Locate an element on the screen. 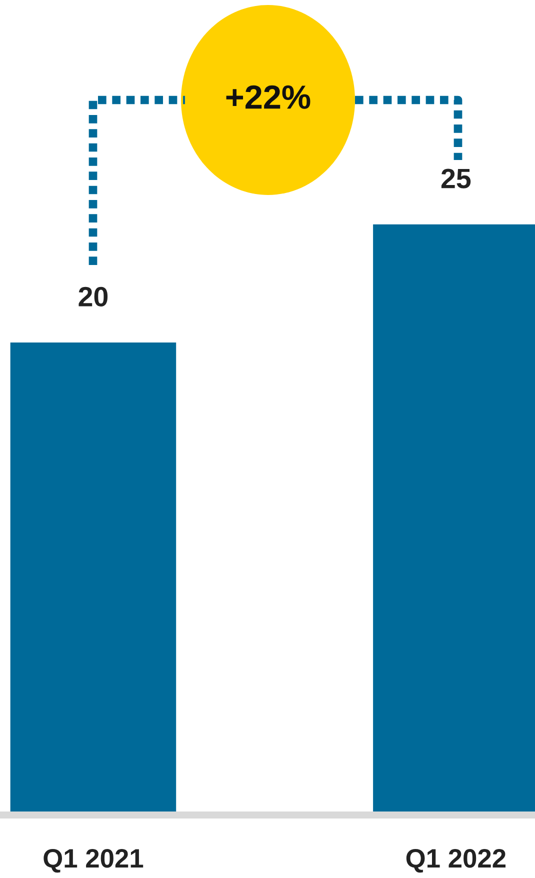 This screenshot has height=878, width=535. data-label: 25 is located at coordinates (456, 178).